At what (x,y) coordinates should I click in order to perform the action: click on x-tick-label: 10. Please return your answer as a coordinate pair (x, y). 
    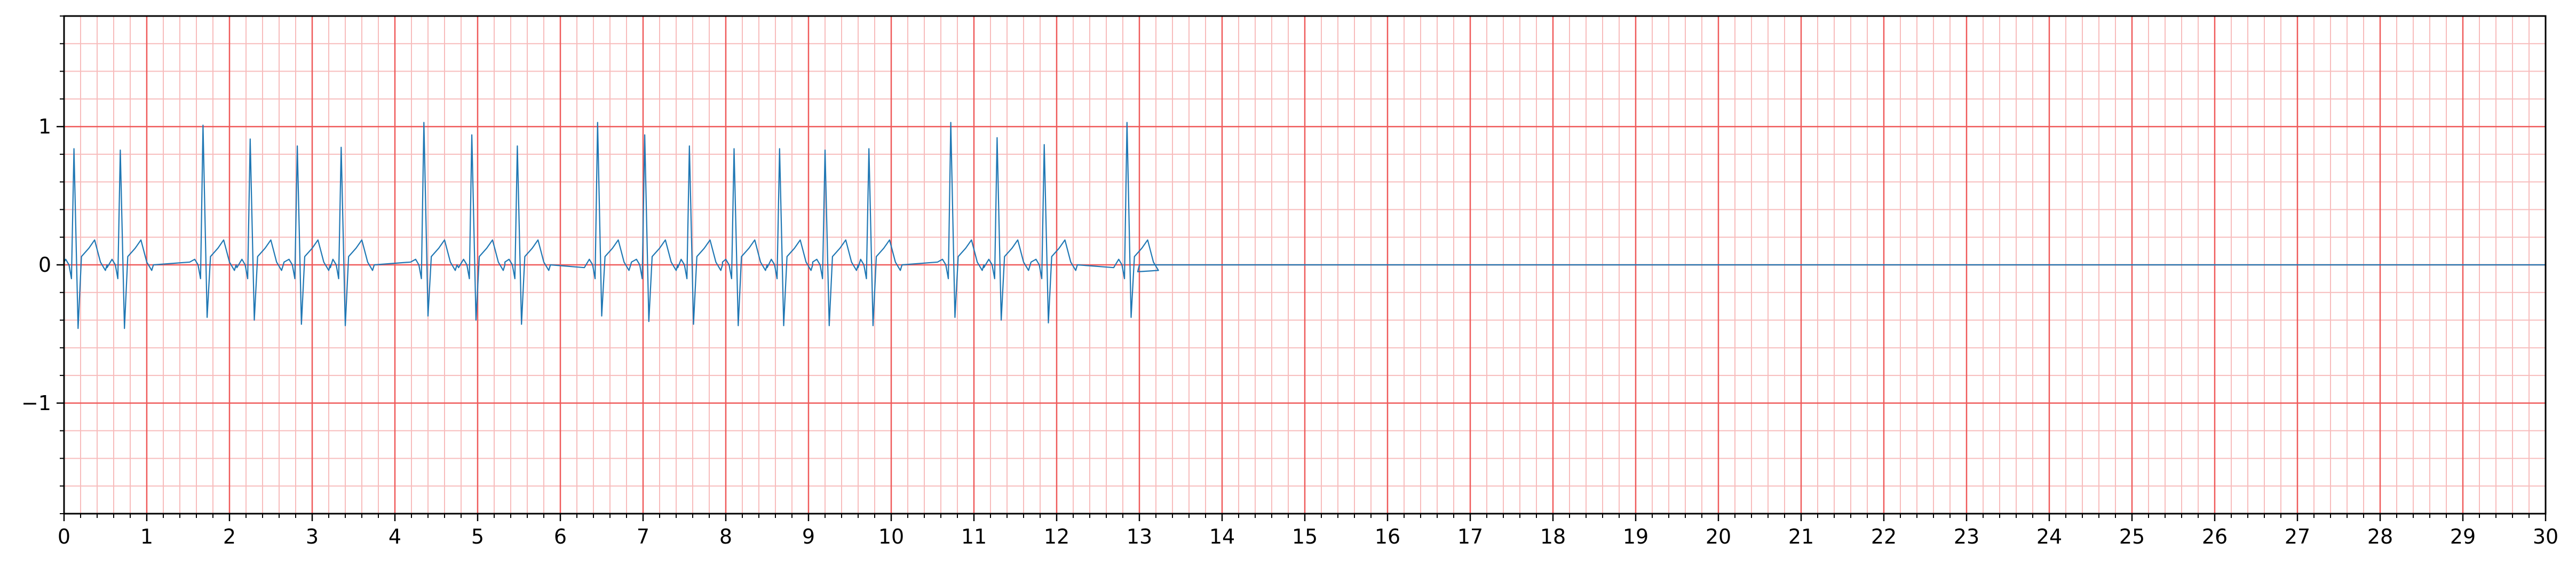
    Looking at the image, I should click on (891, 536).